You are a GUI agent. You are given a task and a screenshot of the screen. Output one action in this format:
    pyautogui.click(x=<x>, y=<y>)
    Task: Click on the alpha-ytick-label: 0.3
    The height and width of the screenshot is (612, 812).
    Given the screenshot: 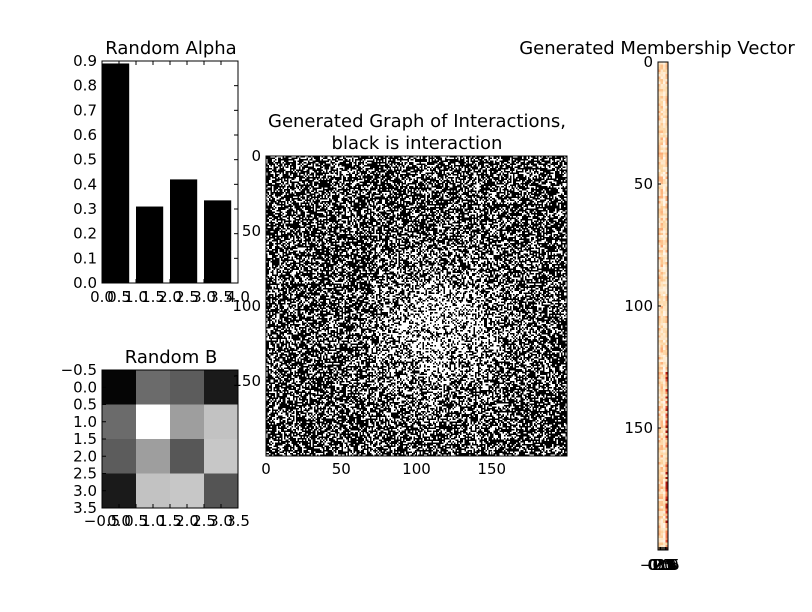 What is the action you would take?
    pyautogui.click(x=85, y=209)
    